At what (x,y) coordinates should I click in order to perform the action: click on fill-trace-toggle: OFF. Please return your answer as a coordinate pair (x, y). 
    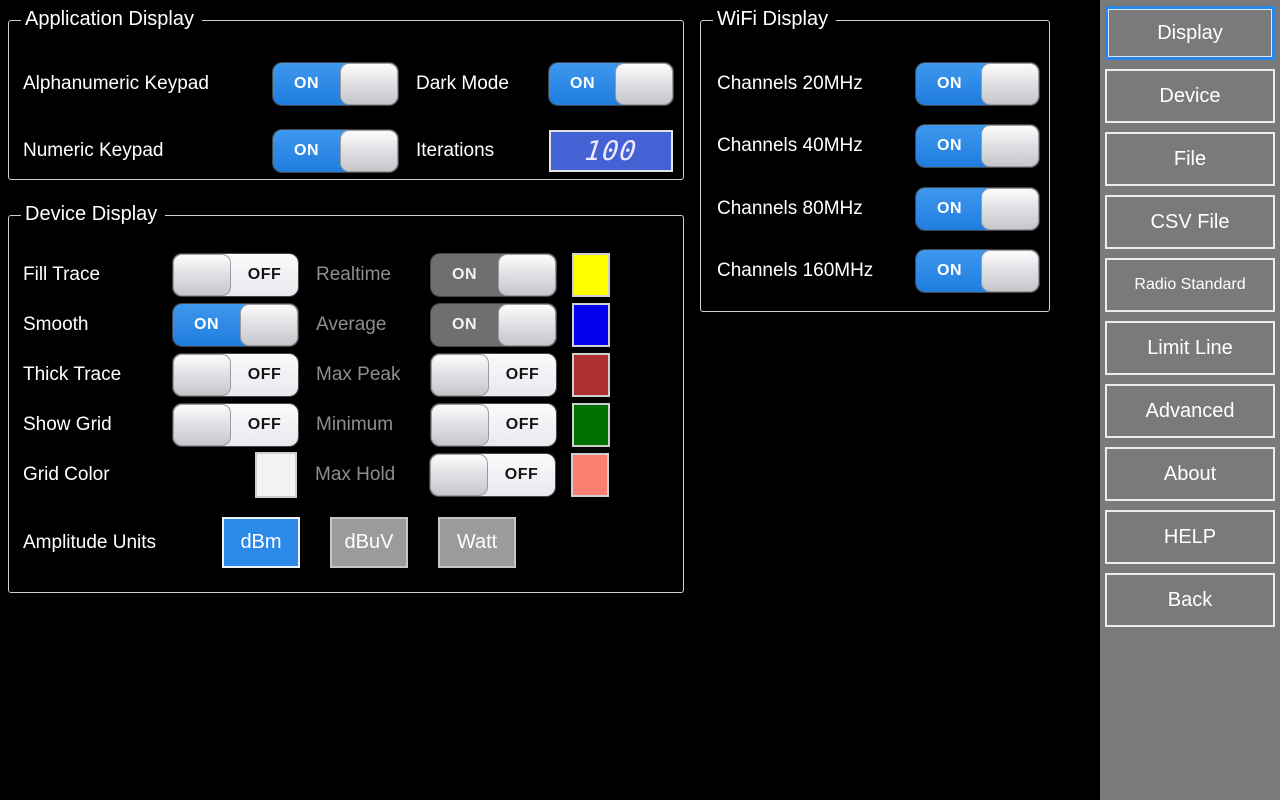
    Looking at the image, I should click on (235, 275).